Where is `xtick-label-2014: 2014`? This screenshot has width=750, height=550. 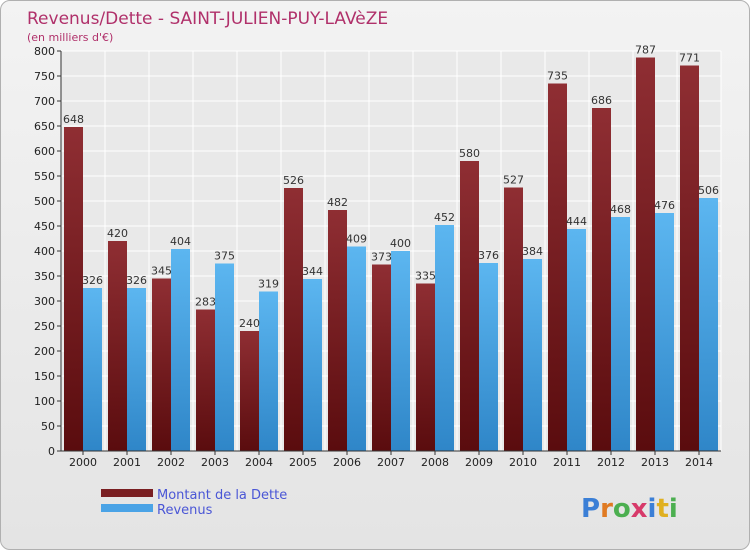 xtick-label-2014: 2014 is located at coordinates (699, 462).